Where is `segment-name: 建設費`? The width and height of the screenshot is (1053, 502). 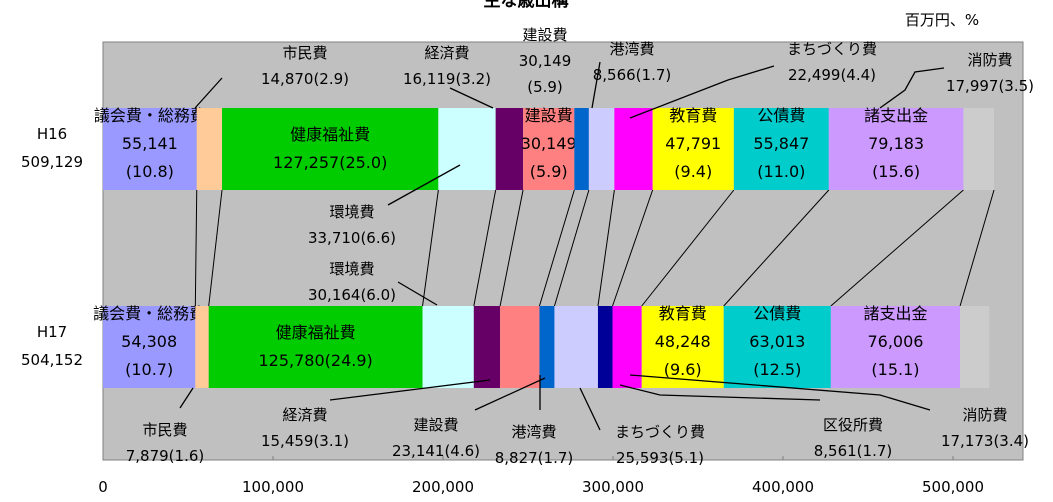
segment-name: 建設費 is located at coordinates (549, 115).